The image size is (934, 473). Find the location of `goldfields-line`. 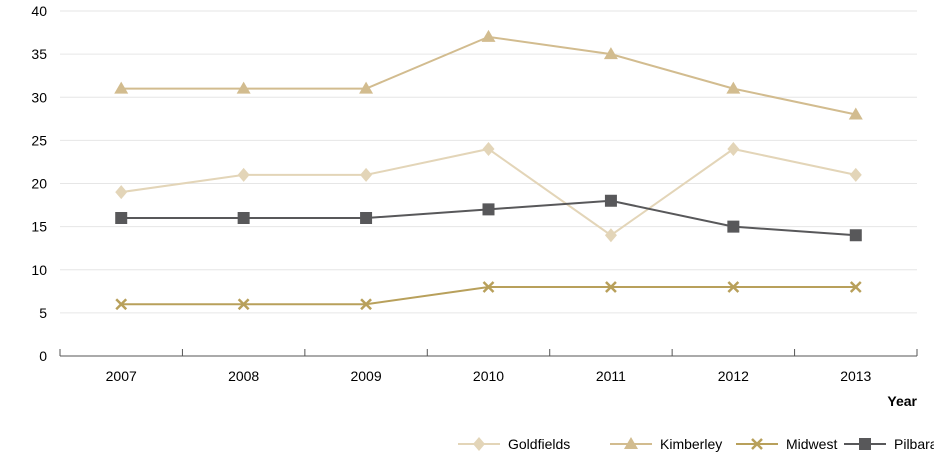

goldfields-line is located at coordinates (488, 192).